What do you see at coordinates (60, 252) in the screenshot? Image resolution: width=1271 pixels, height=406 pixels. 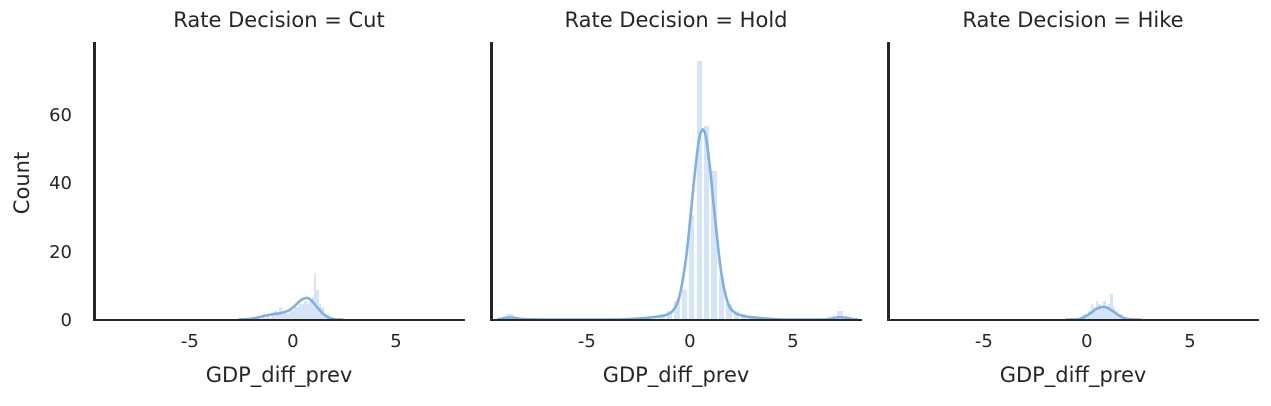 I see `y-tick-label: 20` at bounding box center [60, 252].